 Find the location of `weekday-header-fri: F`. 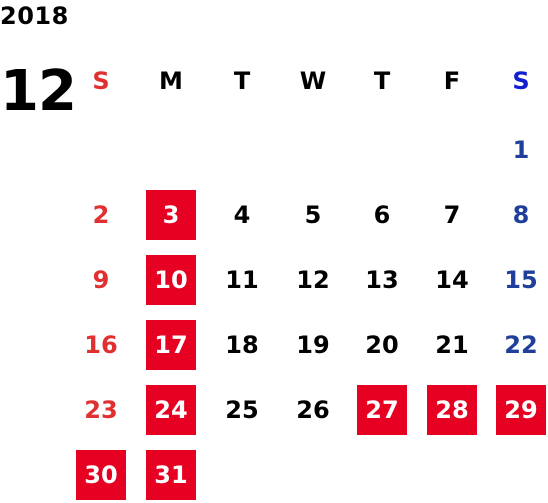

weekday-header-fri: F is located at coordinates (452, 81).